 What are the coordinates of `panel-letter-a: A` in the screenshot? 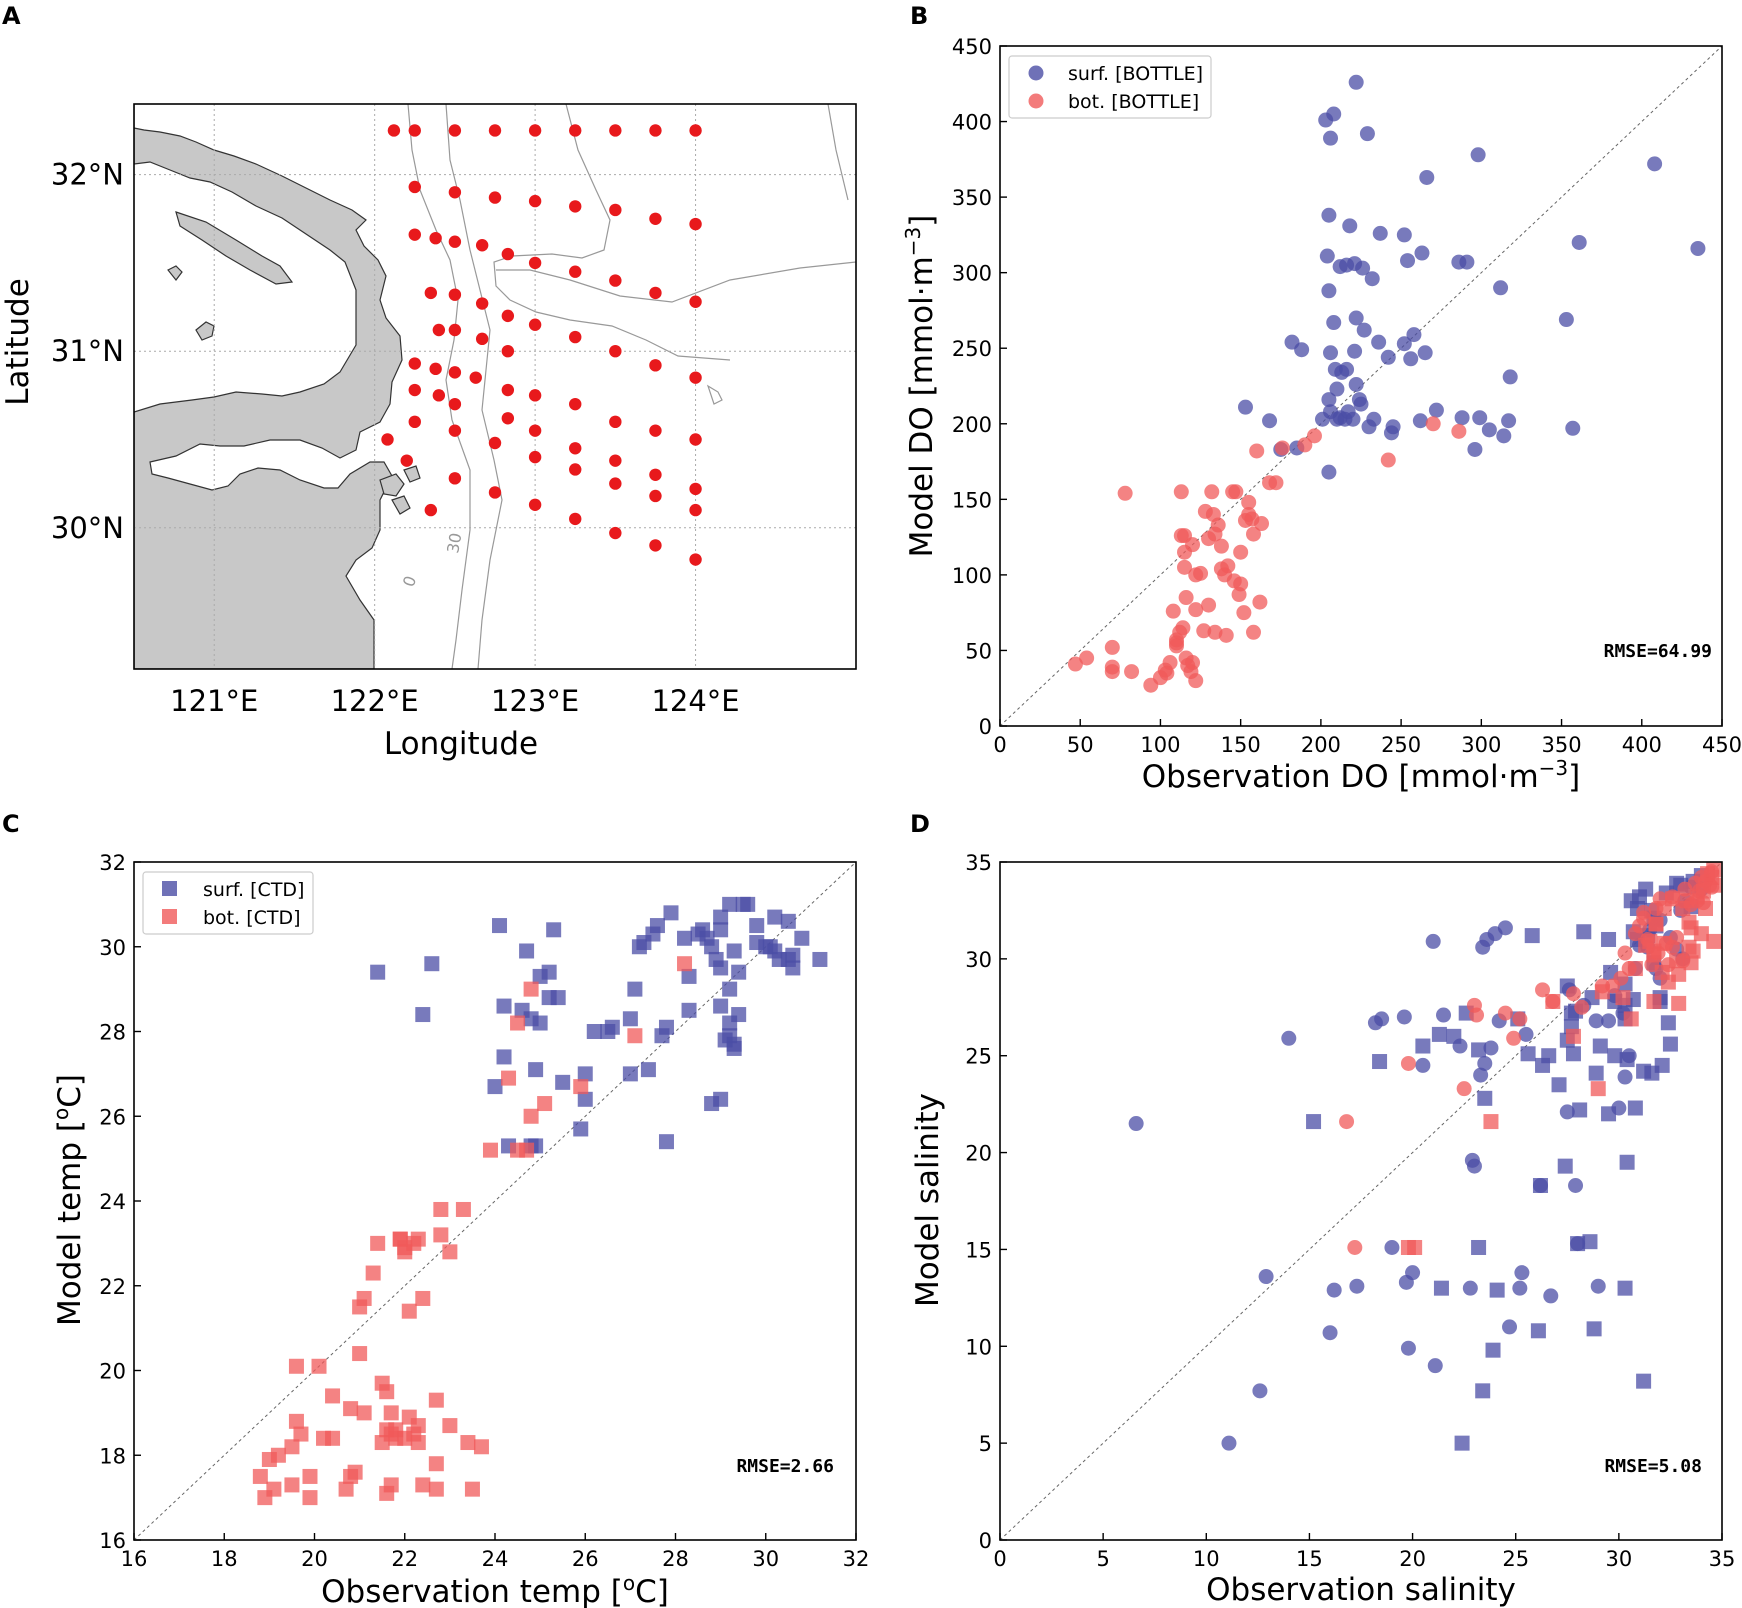 It's located at (11, 16).